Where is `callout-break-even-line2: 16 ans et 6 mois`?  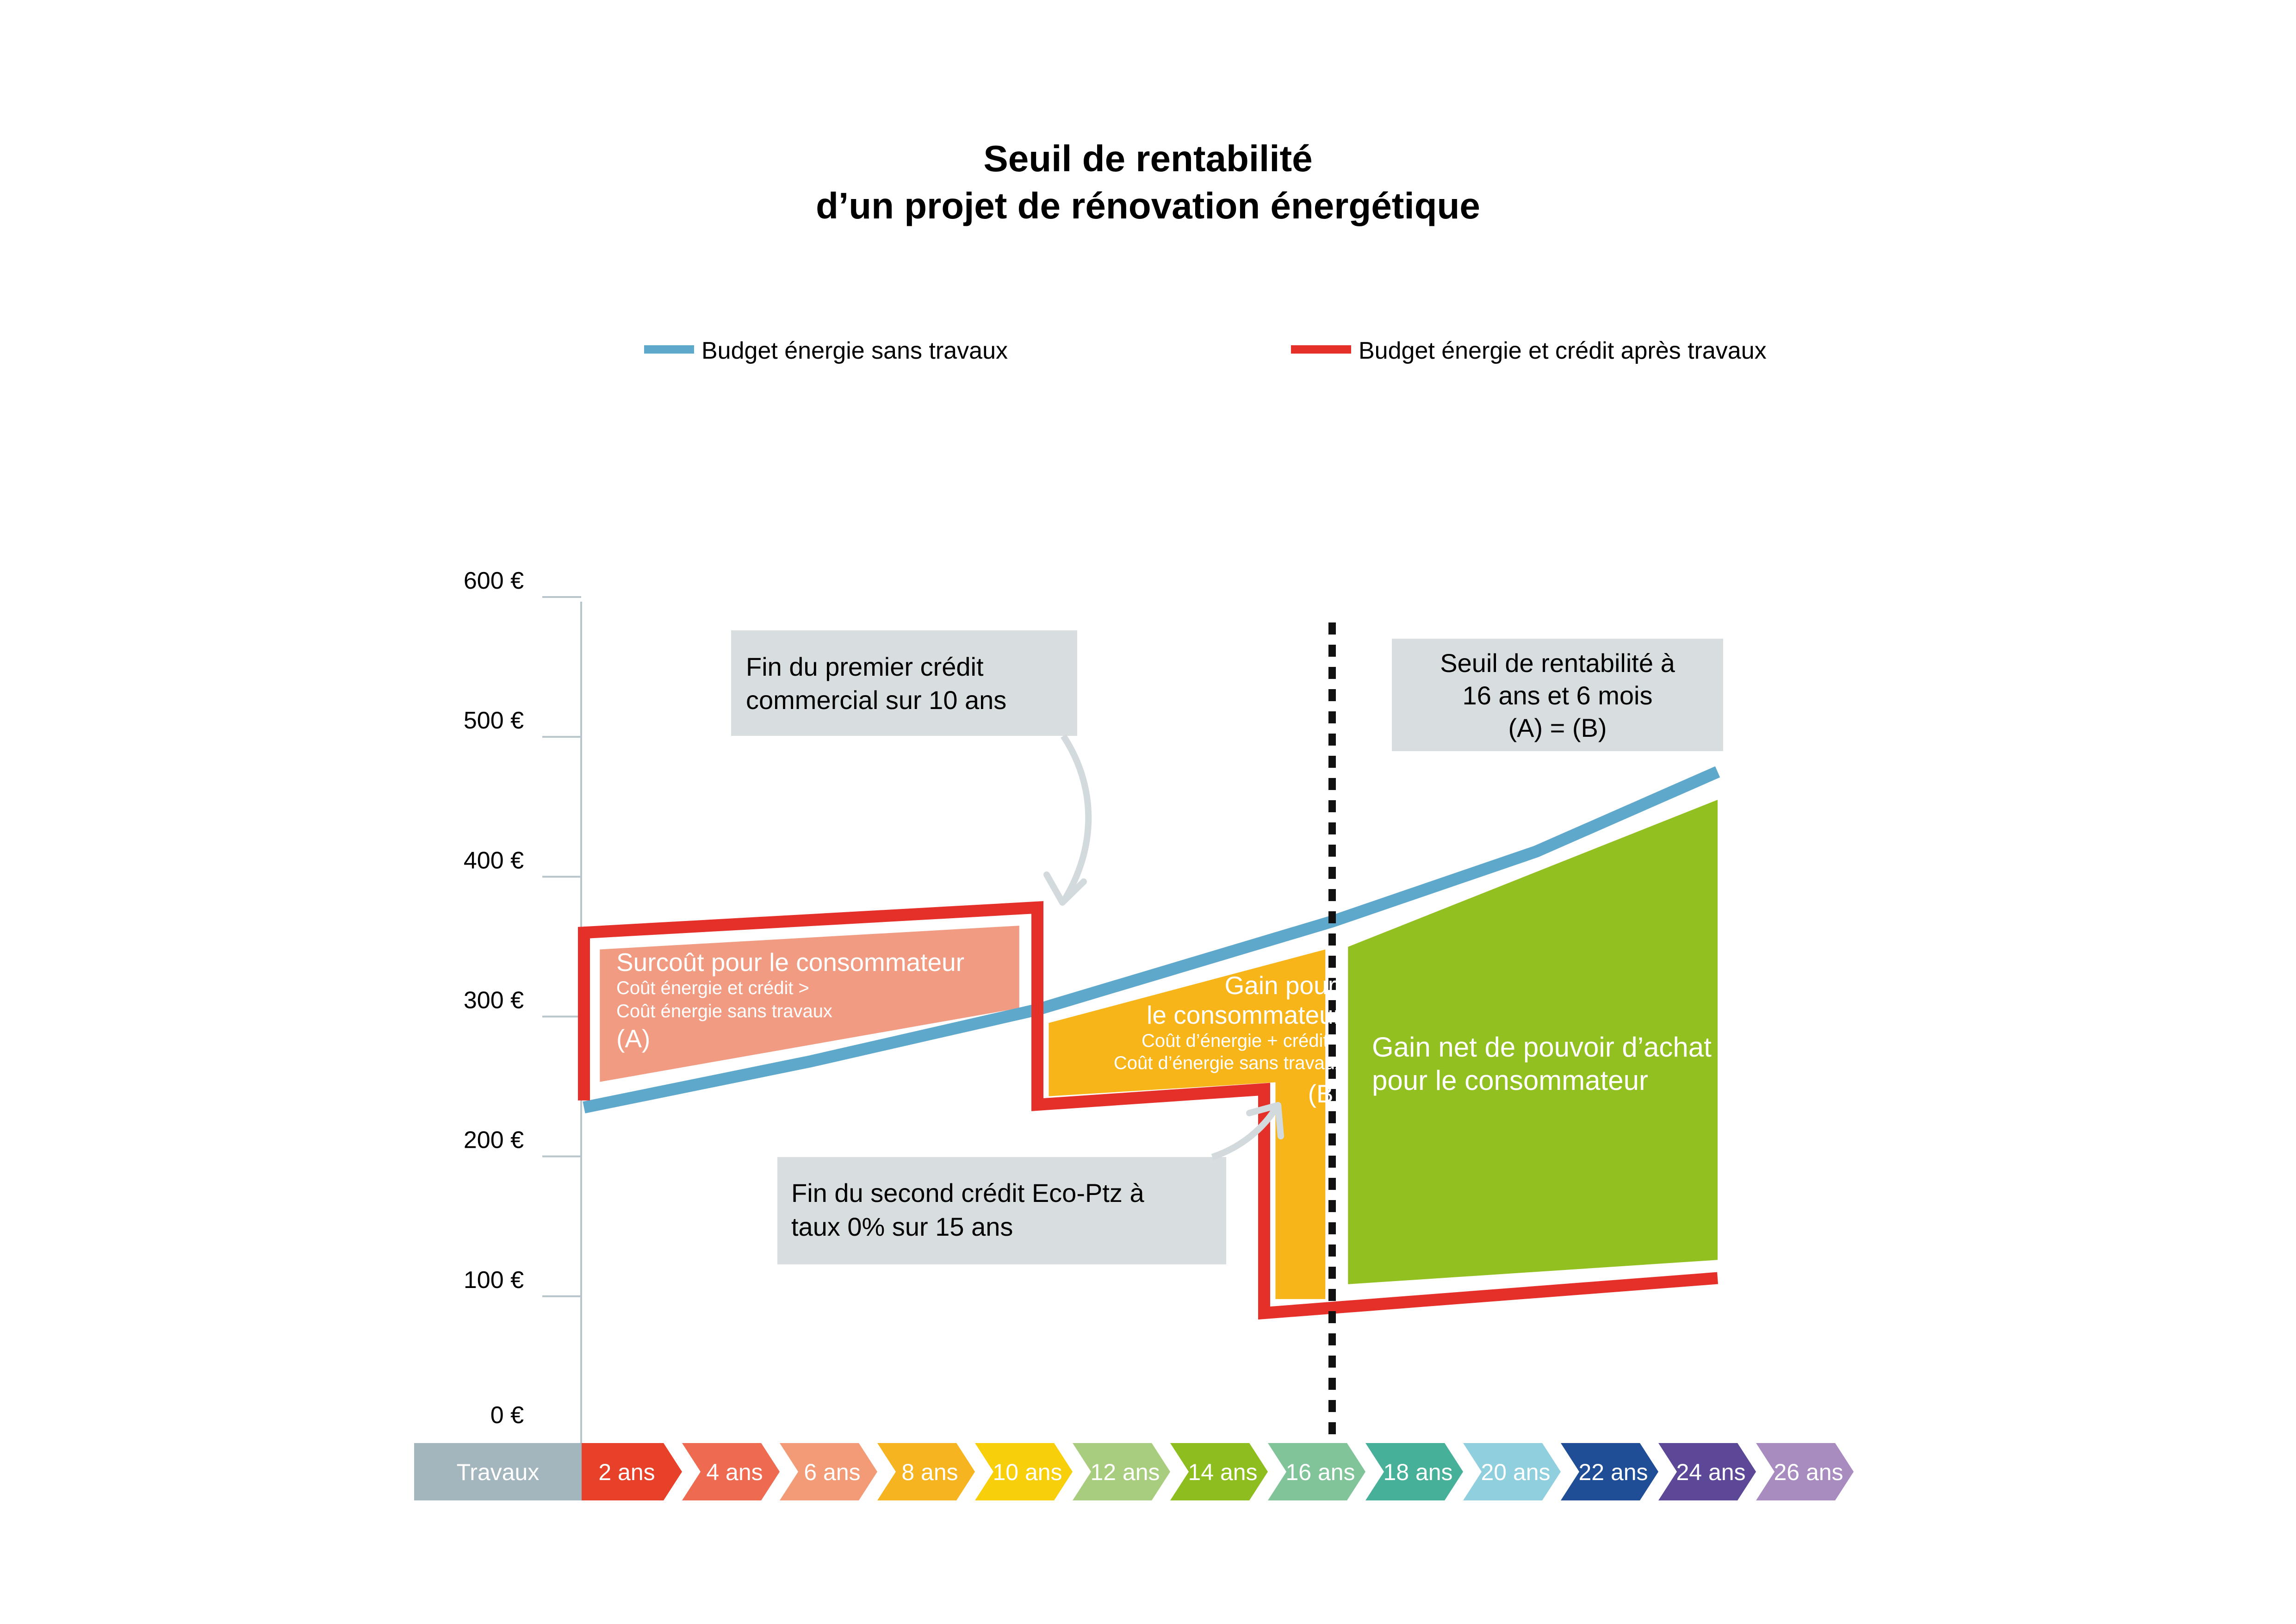 callout-break-even-line2: 16 ans et 6 mois is located at coordinates (1558, 695).